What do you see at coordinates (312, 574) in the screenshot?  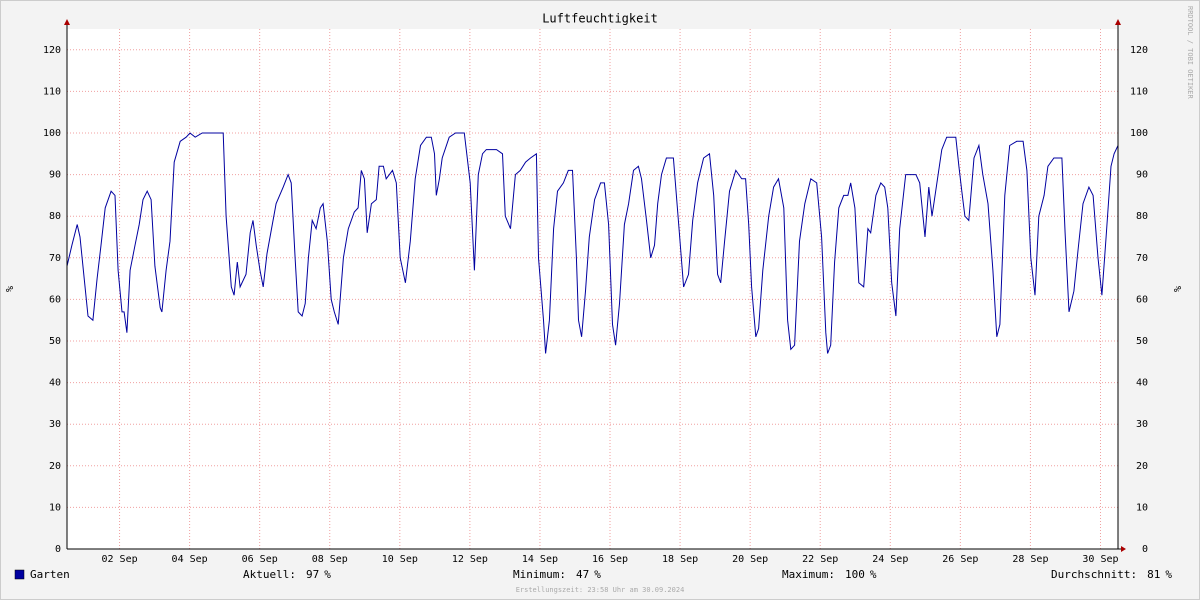 I see `stat-value: 97` at bounding box center [312, 574].